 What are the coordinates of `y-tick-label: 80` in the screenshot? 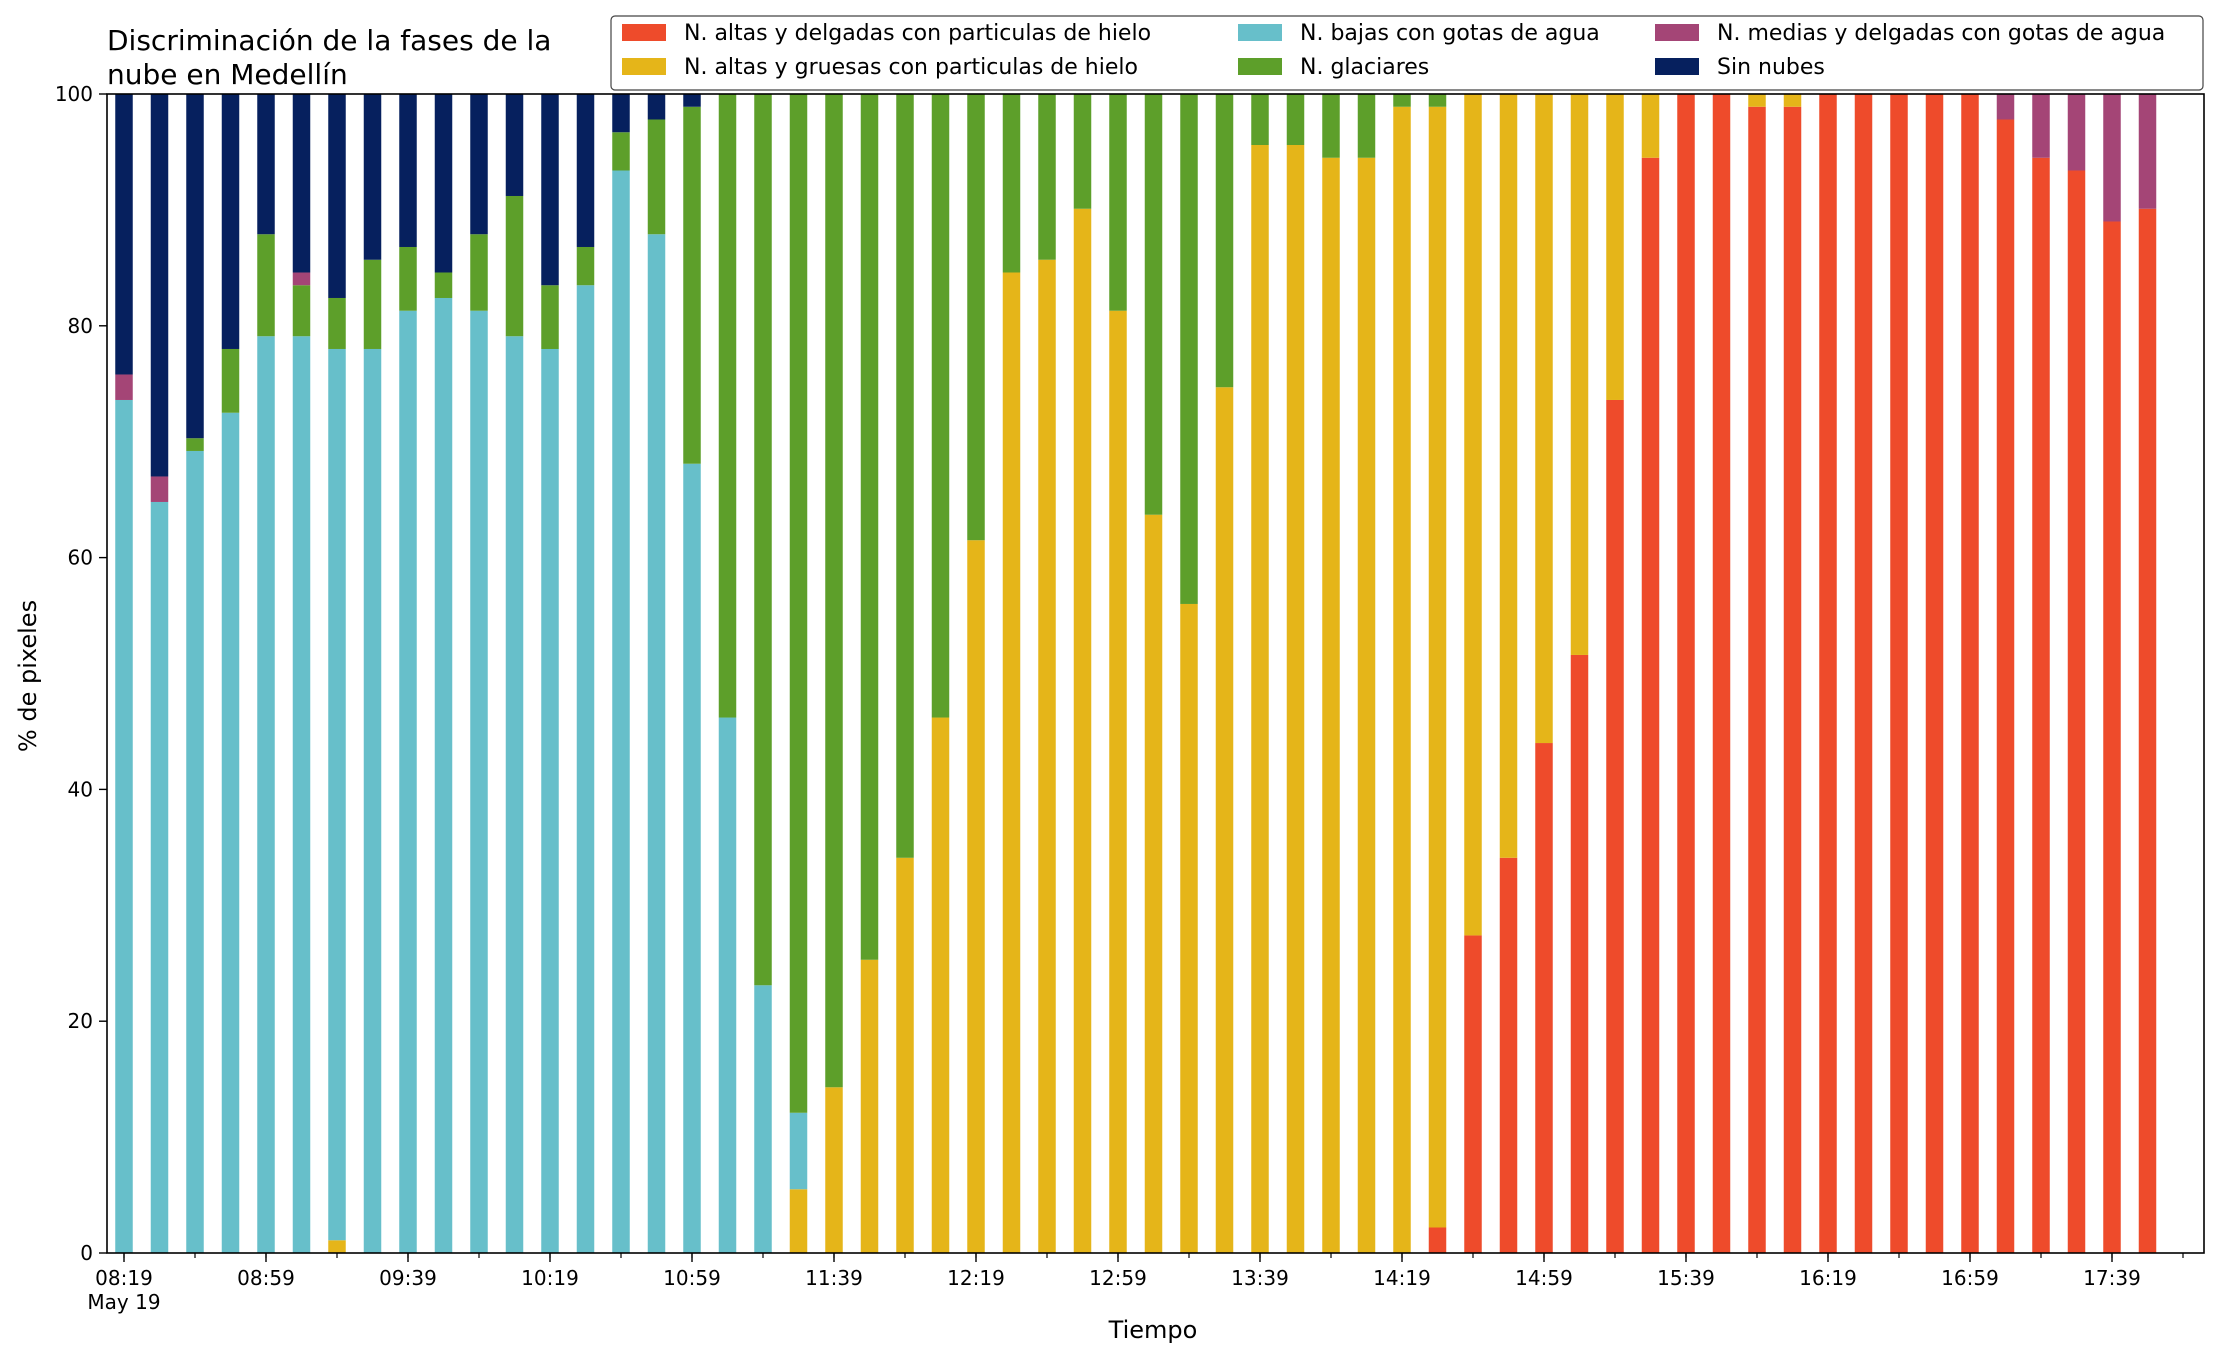 It's located at (80, 326).